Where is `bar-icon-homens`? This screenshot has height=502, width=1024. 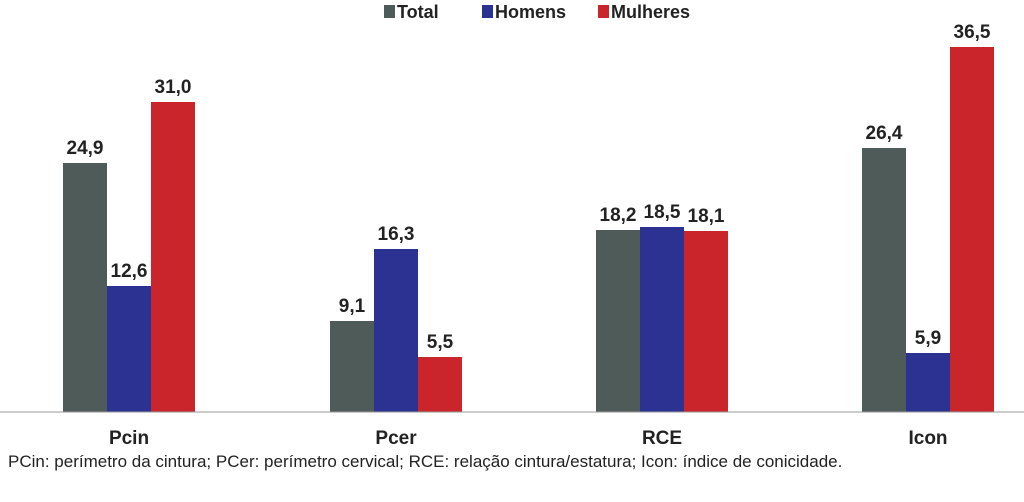 bar-icon-homens is located at coordinates (928, 382).